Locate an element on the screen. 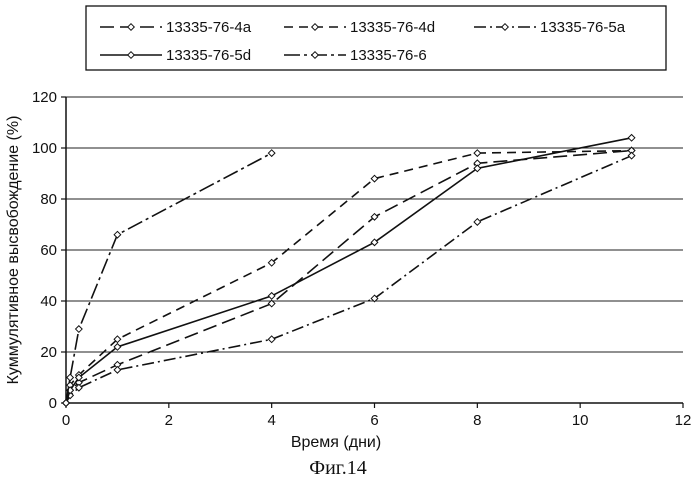  x-tick-label-6: 6 is located at coordinates (374, 420).